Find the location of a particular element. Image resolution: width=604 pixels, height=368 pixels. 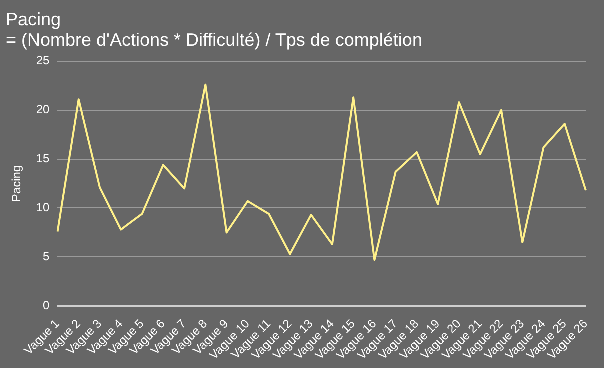

chart-title: Pacing is located at coordinates (34, 19).